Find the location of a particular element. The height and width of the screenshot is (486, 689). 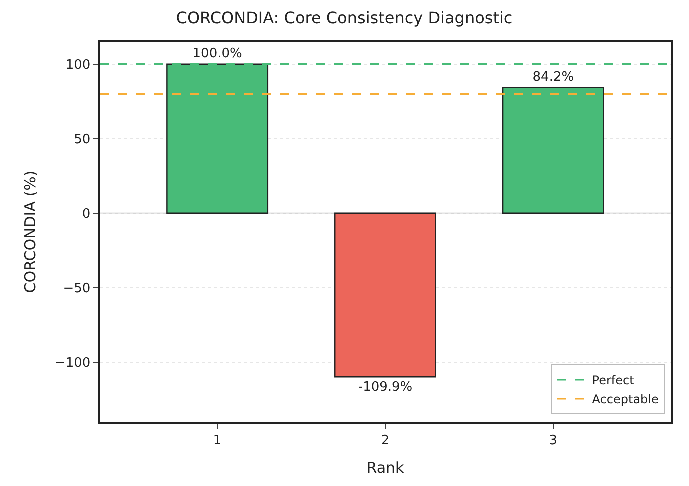

y-tick-label: 0 is located at coordinates (86, 214).